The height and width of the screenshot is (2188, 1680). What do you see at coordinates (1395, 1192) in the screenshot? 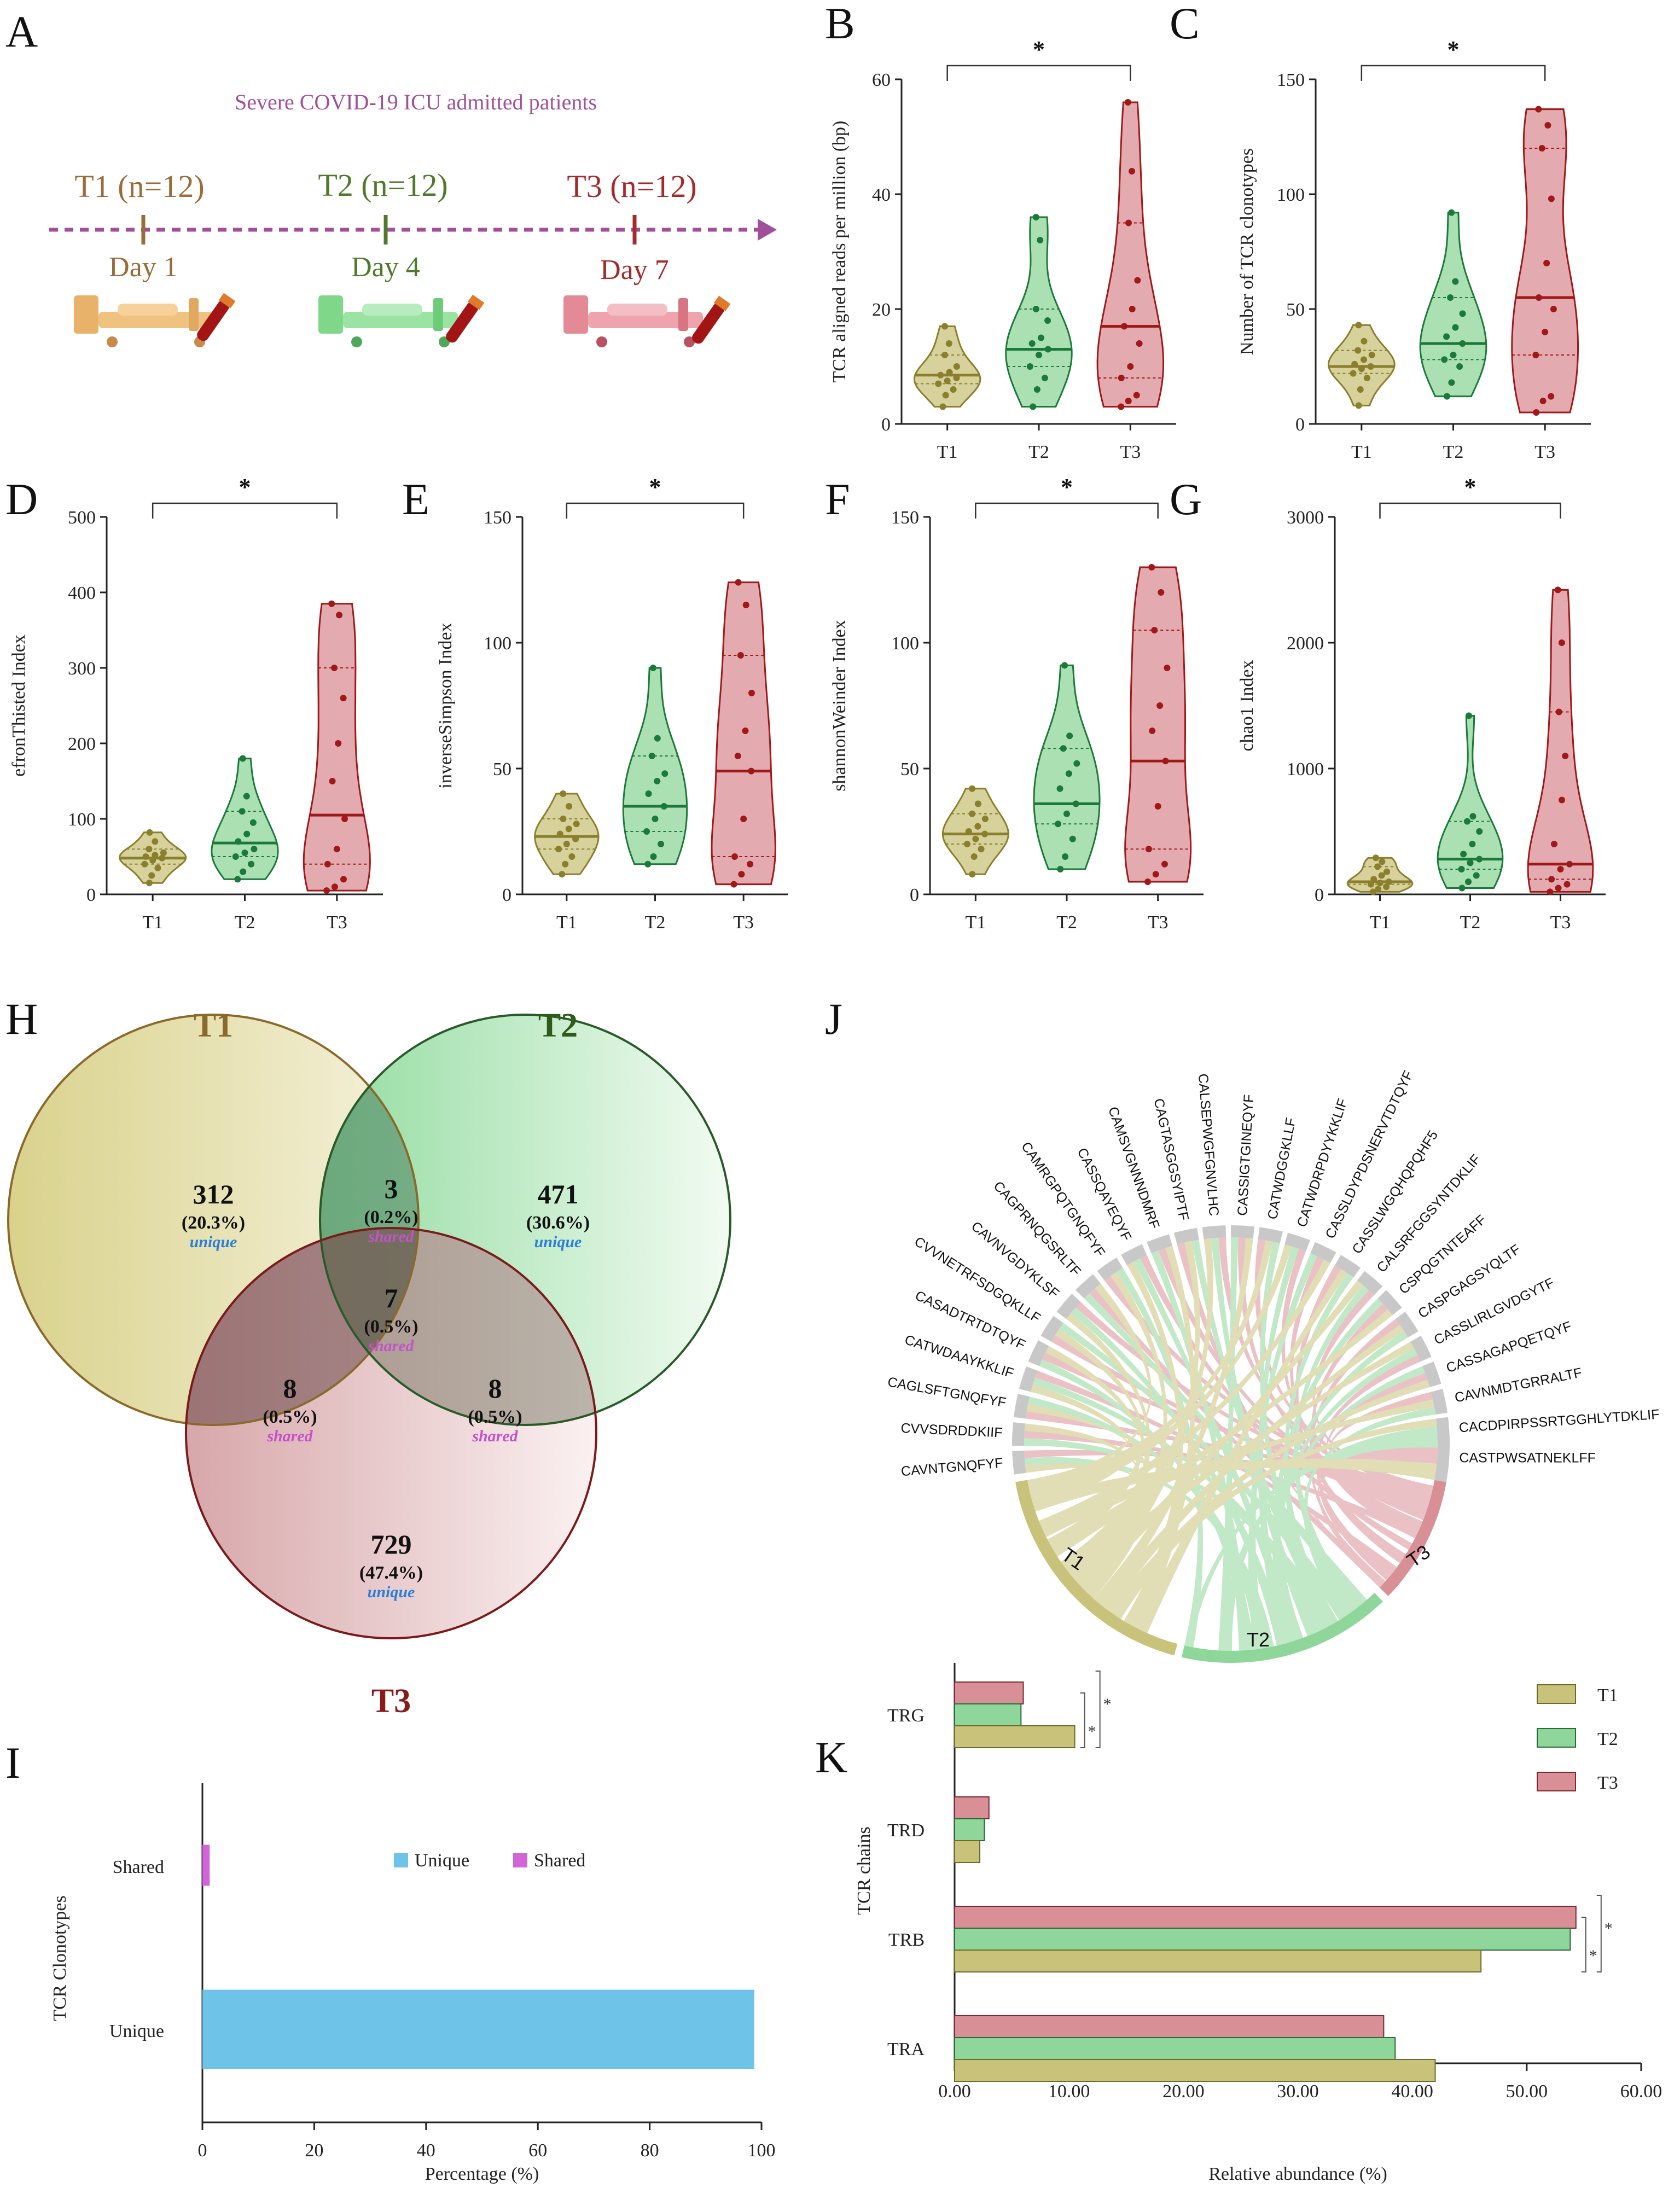
I see `clonotype-label: CASSLWGQHQPQHF5` at bounding box center [1395, 1192].